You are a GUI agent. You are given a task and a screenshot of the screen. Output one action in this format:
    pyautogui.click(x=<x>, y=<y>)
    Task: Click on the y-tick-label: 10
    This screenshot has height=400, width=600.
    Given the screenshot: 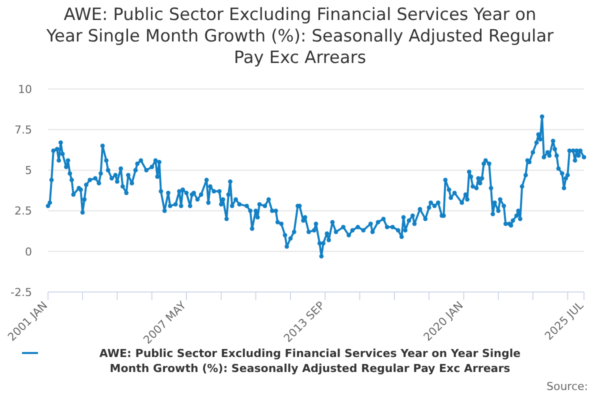 What is the action you would take?
    pyautogui.click(x=25, y=89)
    